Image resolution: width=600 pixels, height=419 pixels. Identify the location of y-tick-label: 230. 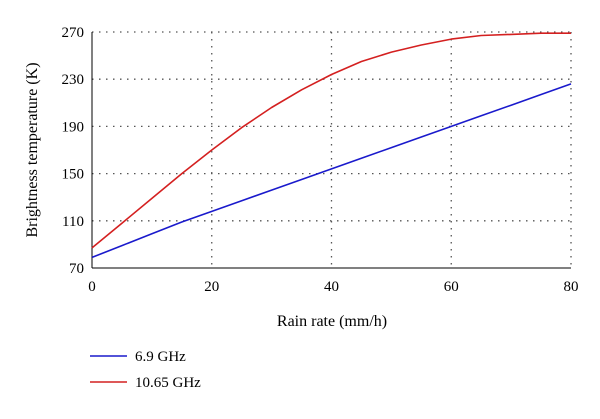
(73, 80).